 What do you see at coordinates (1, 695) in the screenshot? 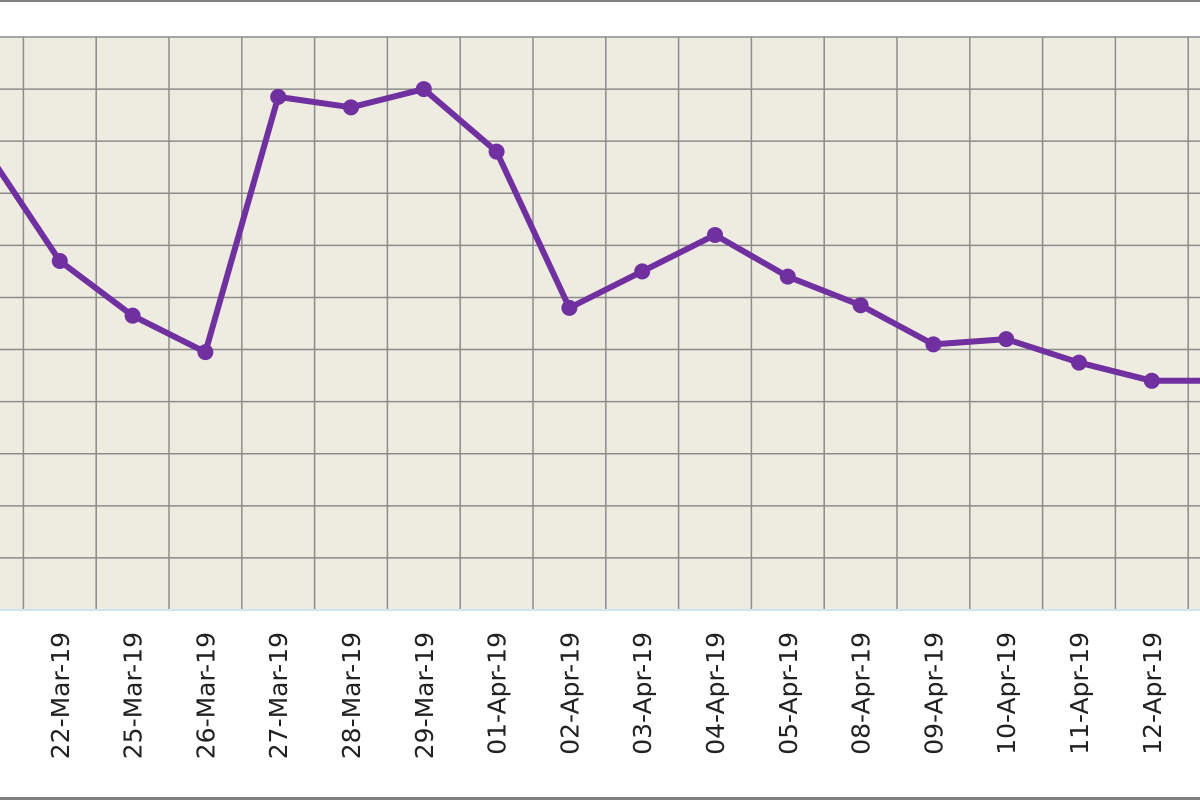
I see `x-tick-label: 21-Mar-19` at bounding box center [1, 695].